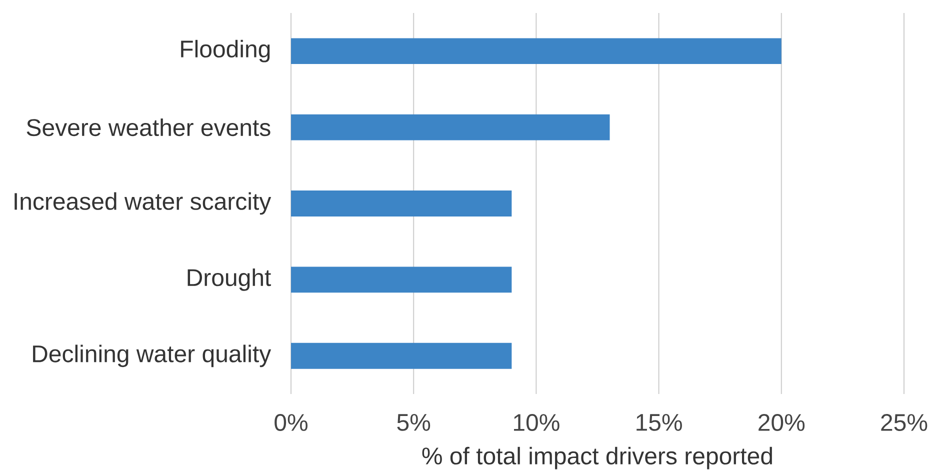 The height and width of the screenshot is (470, 930). What do you see at coordinates (225, 51) in the screenshot?
I see `y-tick-label: Flooding` at bounding box center [225, 51].